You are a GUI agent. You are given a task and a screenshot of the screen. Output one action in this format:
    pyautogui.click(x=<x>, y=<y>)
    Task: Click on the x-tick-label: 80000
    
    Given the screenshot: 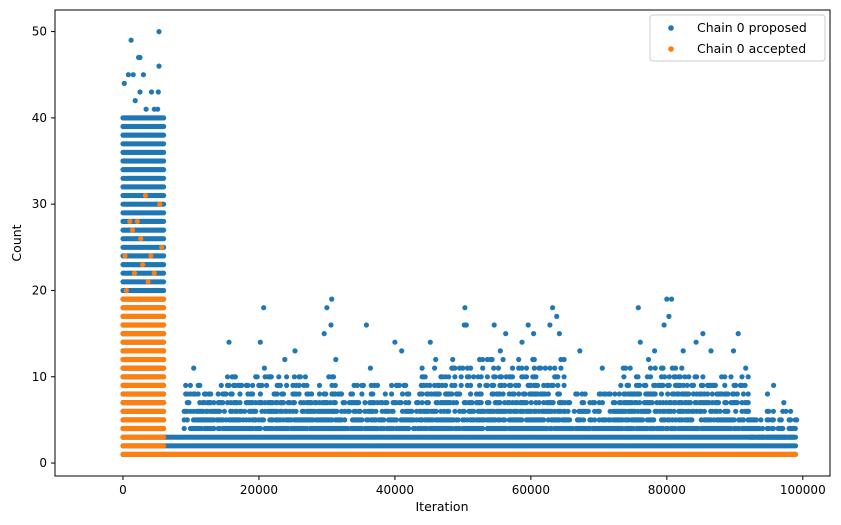 What is the action you would take?
    pyautogui.click(x=667, y=490)
    